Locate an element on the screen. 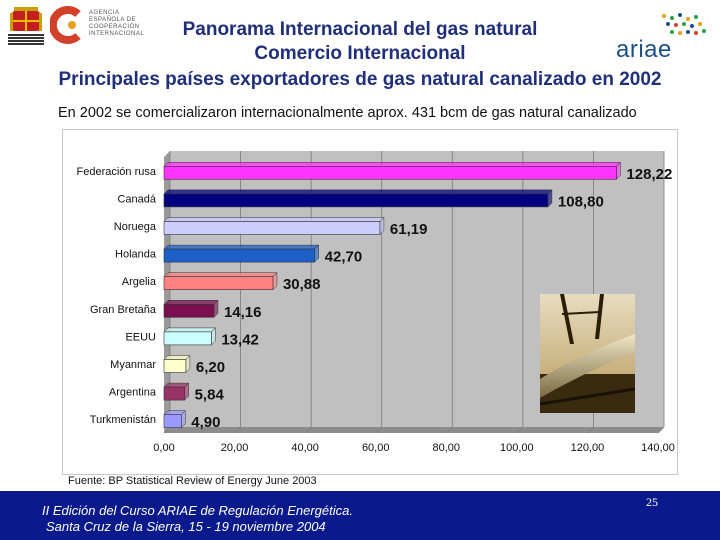  x-tick-label: 40,00 is located at coordinates (305, 448).